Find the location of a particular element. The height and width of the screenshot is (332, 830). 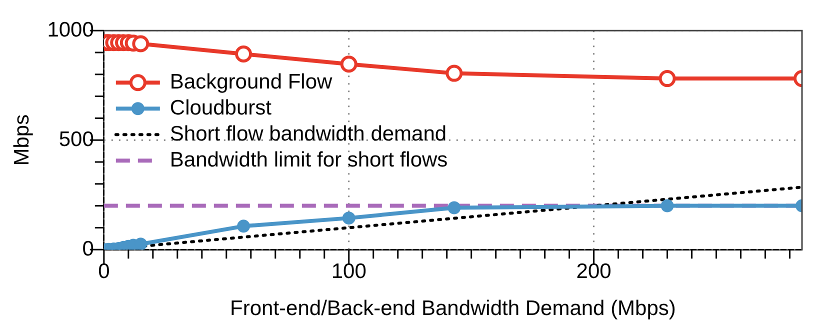

x-tick-label: 0 is located at coordinates (104, 271).